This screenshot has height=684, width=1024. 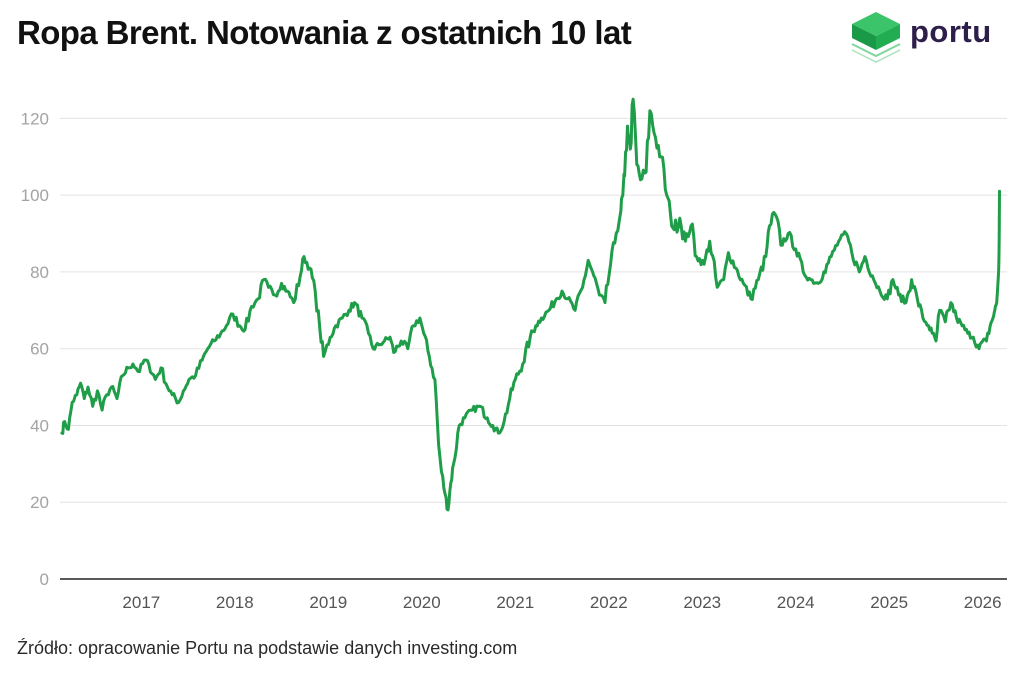 What do you see at coordinates (324, 32) in the screenshot?
I see `chart-title: Ropa Brent. Notowania z ostatnich 10 lat` at bounding box center [324, 32].